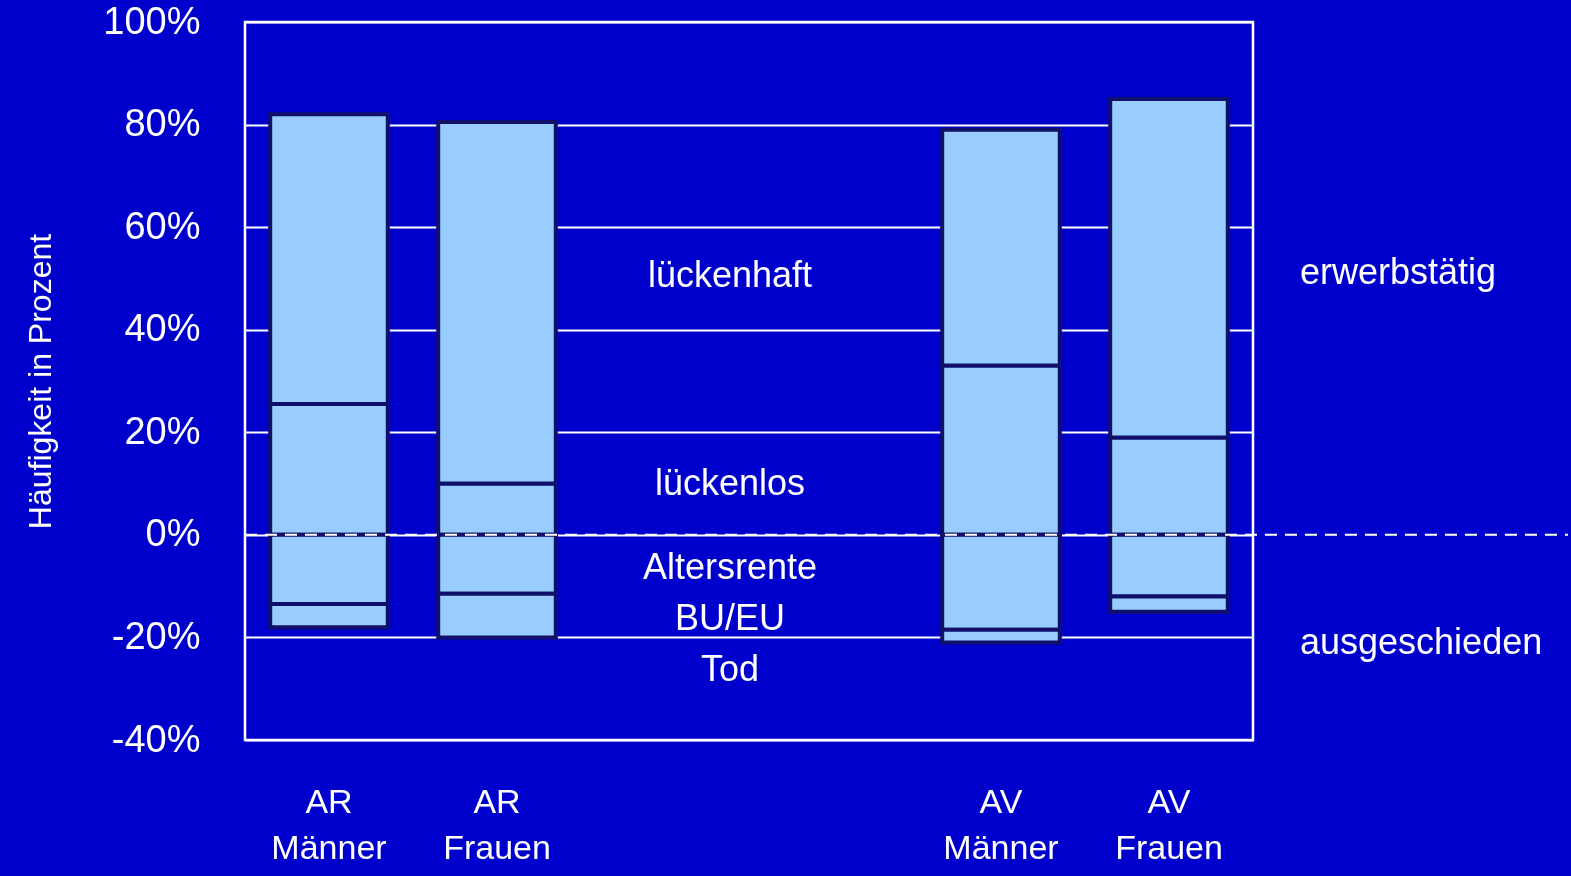 The image size is (1571, 876). What do you see at coordinates (162, 225) in the screenshot?
I see `y-tick-label: 60%` at bounding box center [162, 225].